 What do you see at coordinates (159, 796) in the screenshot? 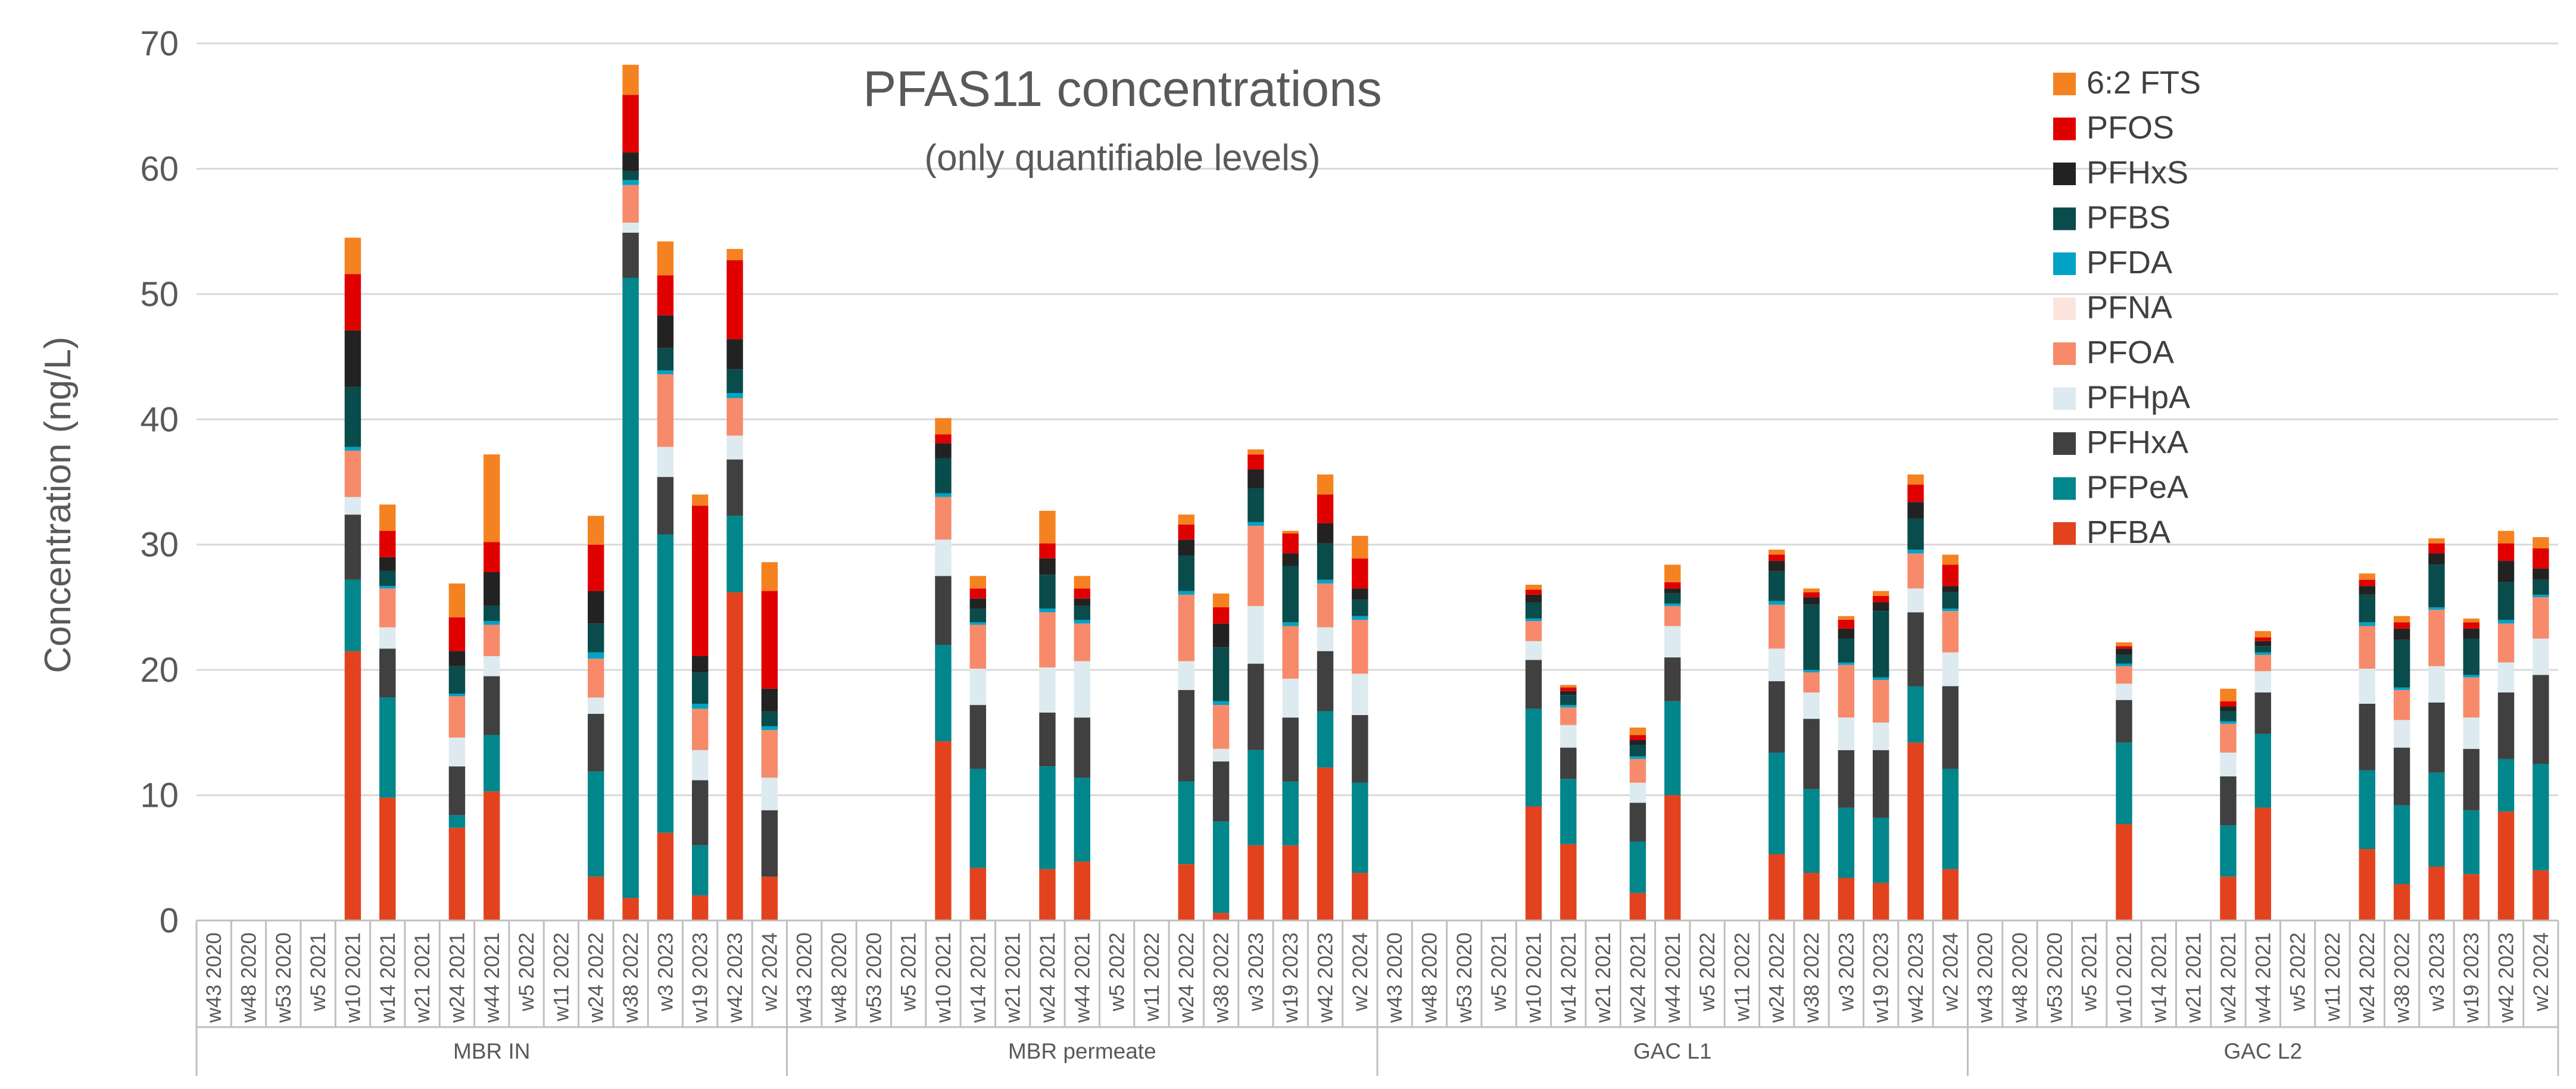
I see `y-tick-label: 10` at bounding box center [159, 796].